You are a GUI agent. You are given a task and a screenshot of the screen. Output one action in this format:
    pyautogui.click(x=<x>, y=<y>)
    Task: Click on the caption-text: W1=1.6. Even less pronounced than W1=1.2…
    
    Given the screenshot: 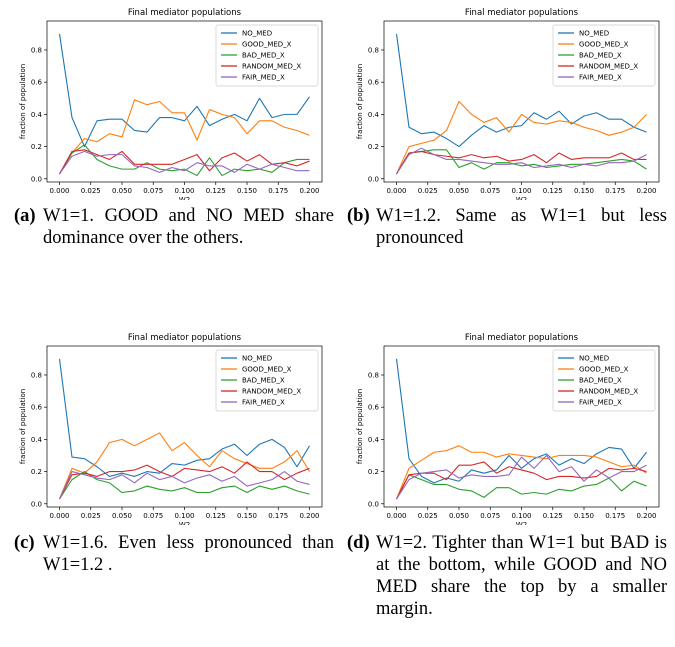 What is the action you would take?
    pyautogui.click(x=188, y=554)
    